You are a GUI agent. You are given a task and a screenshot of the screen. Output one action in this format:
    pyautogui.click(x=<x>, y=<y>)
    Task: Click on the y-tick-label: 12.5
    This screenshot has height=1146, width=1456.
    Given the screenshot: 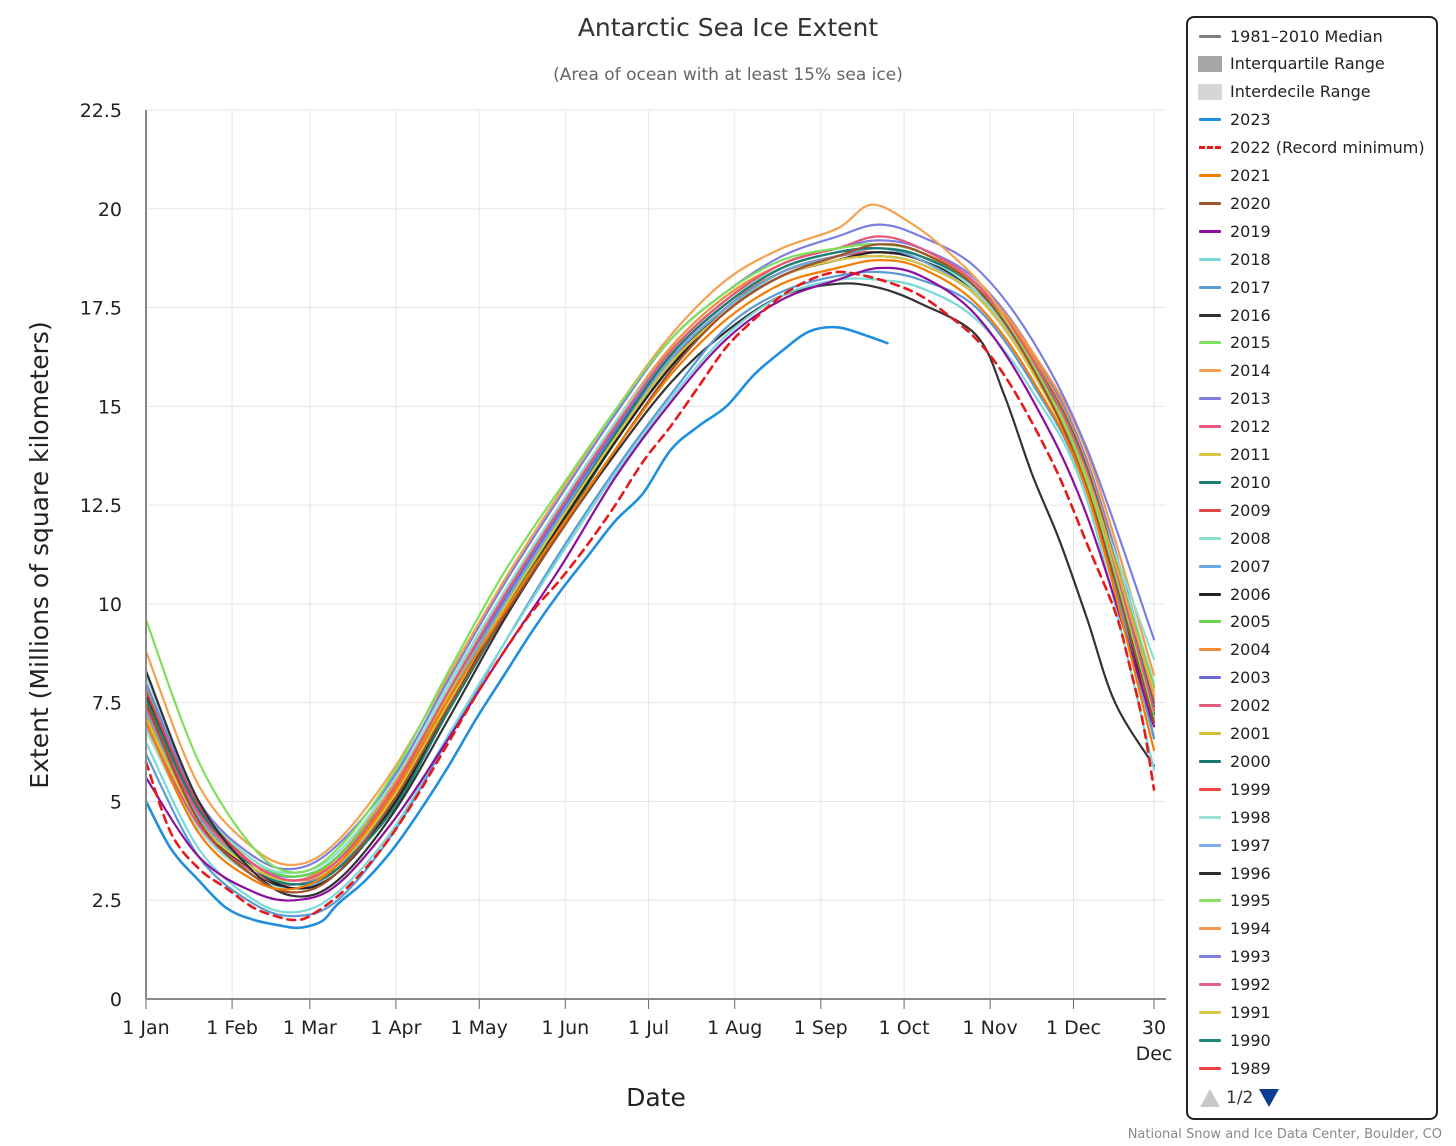 What is the action you would take?
    pyautogui.click(x=101, y=506)
    